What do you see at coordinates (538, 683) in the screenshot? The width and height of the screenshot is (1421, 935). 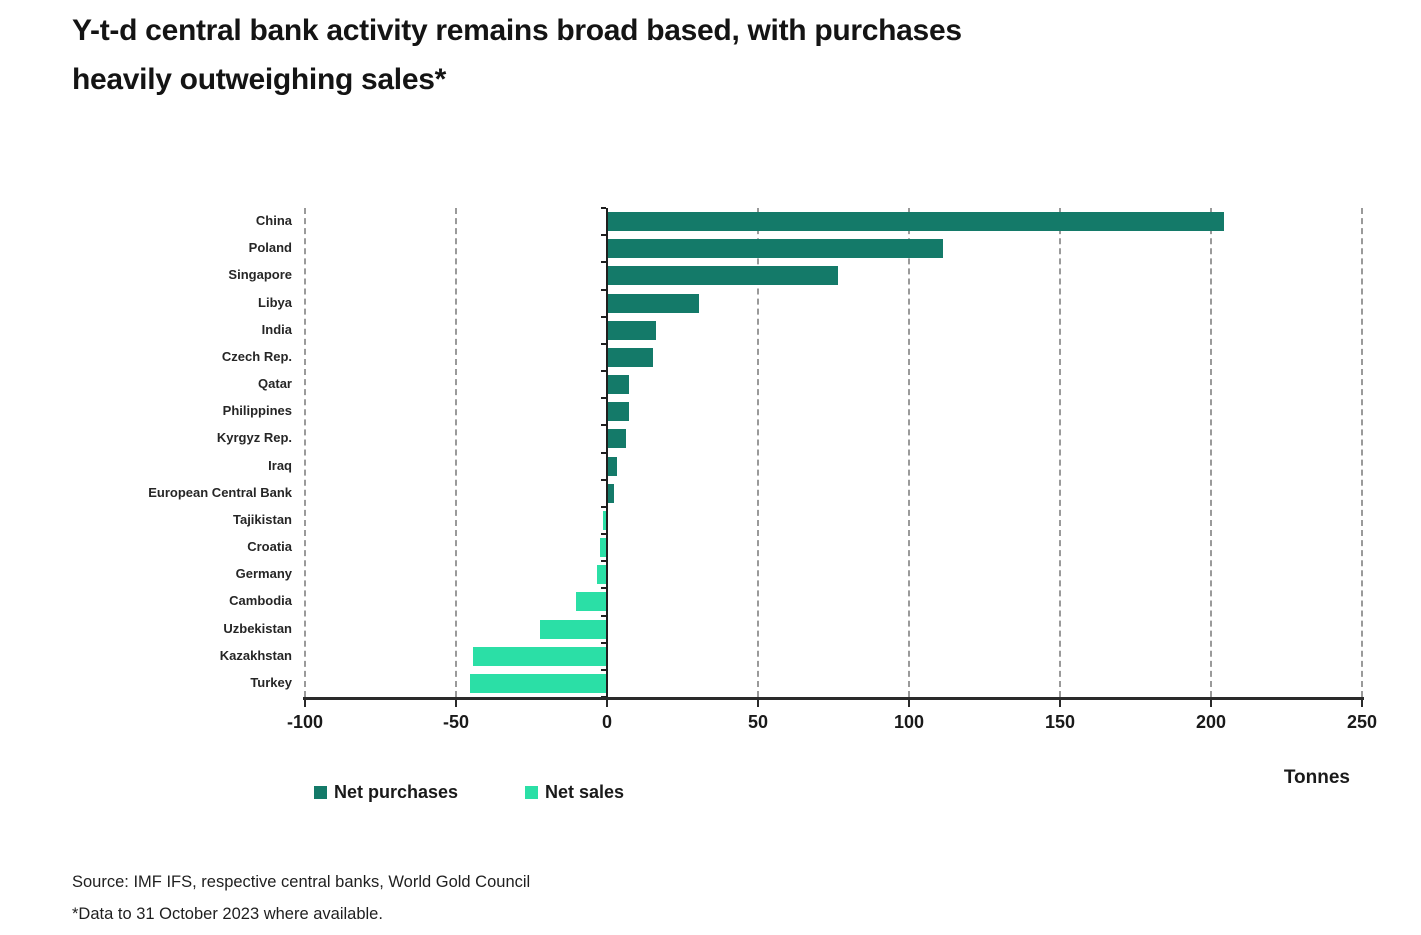 I see `bar-turkey` at bounding box center [538, 683].